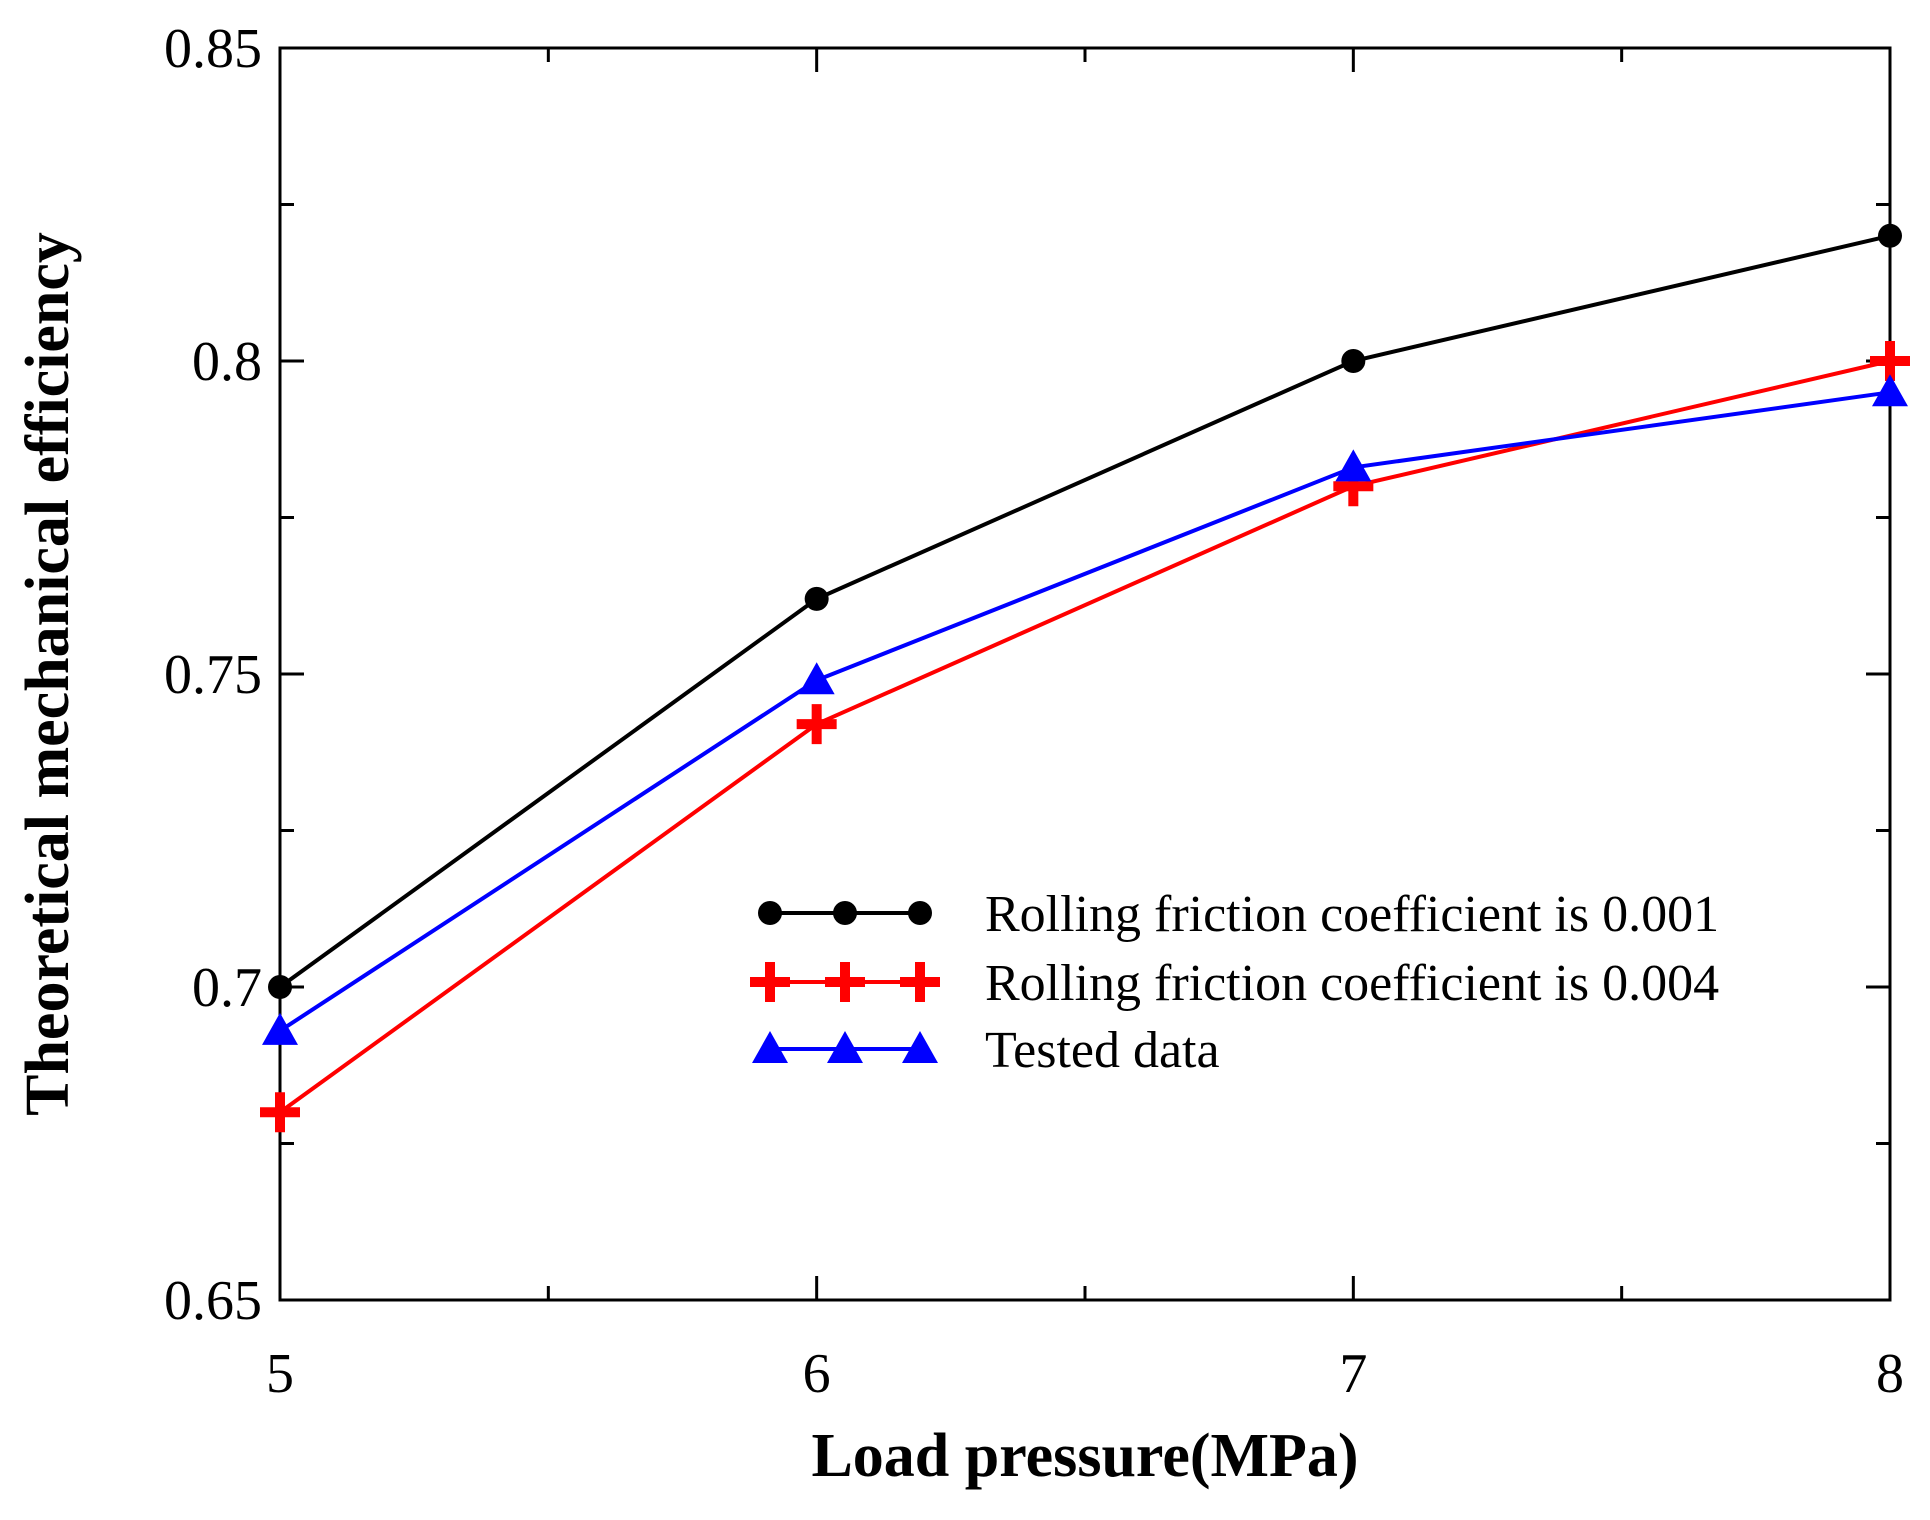 The height and width of the screenshot is (1520, 1930). What do you see at coordinates (817, 1374) in the screenshot?
I see `x-tick-label: 6` at bounding box center [817, 1374].